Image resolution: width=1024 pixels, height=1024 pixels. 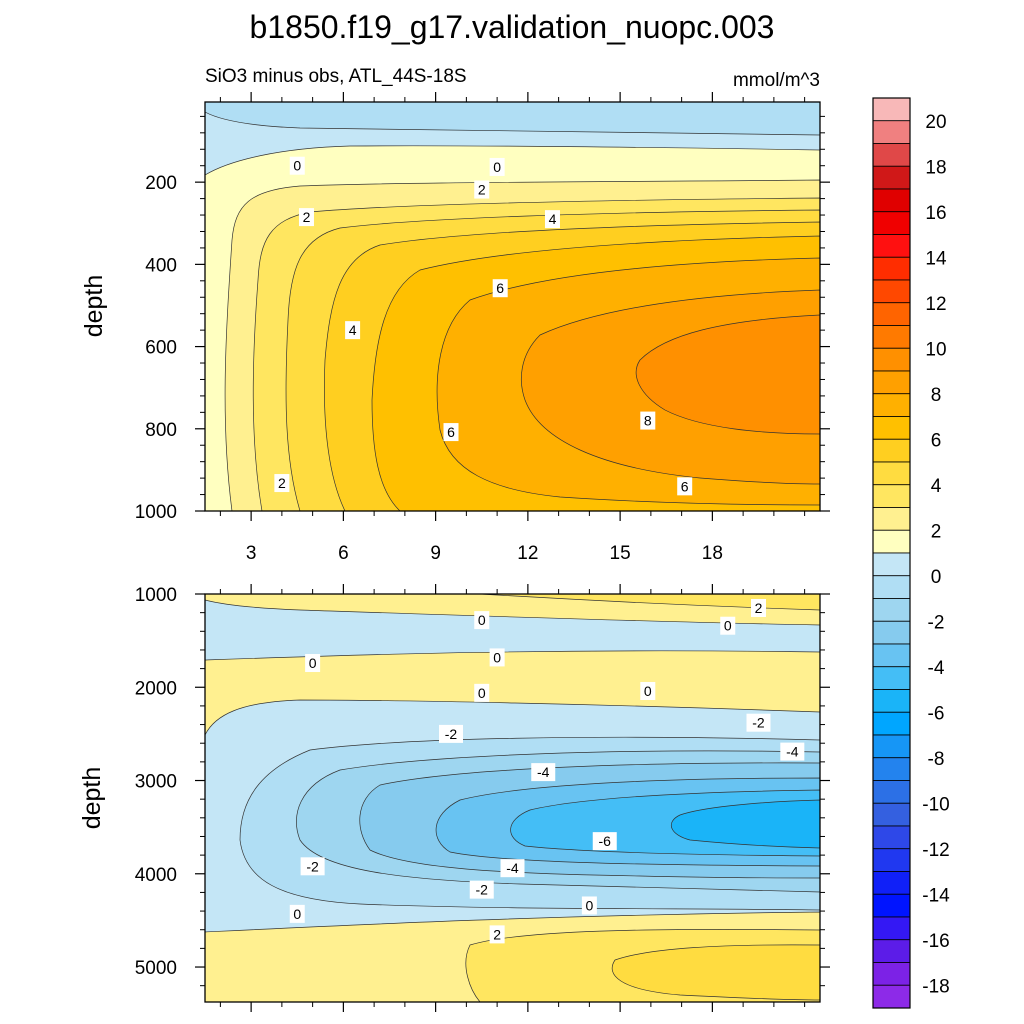 I want to click on colorbar-label: 12, so click(x=935, y=304).